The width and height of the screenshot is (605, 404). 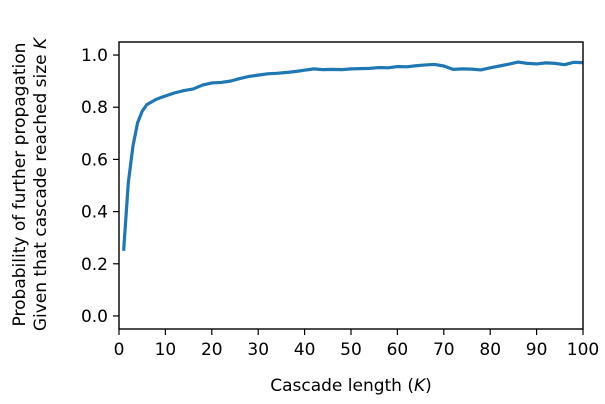 What do you see at coordinates (119, 350) in the screenshot?
I see `x-tick-label: 0` at bounding box center [119, 350].